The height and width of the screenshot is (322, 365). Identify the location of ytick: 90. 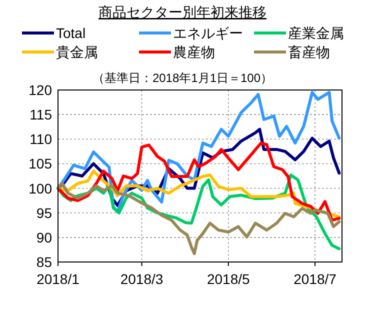
(44, 237).